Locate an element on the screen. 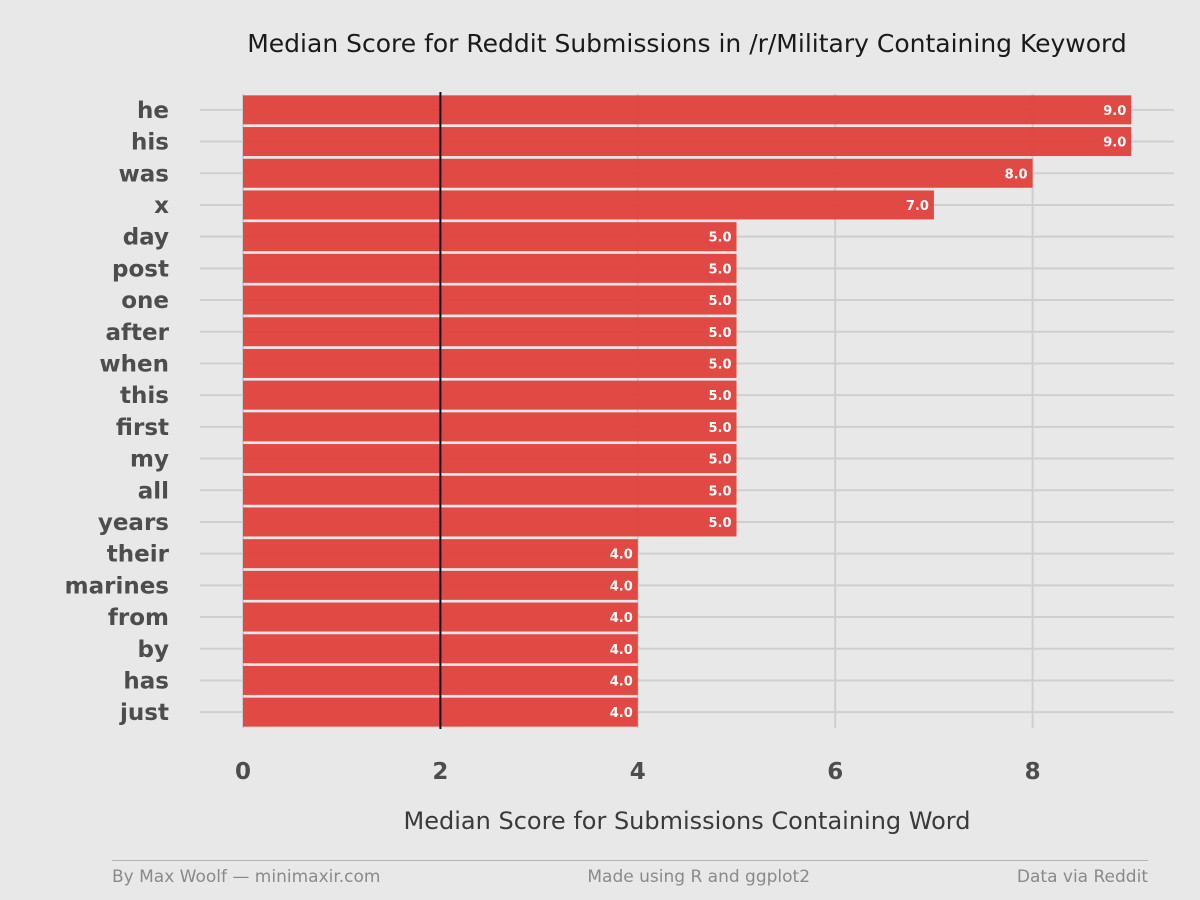  bar-value-label: 8.0 is located at coordinates (1016, 174).